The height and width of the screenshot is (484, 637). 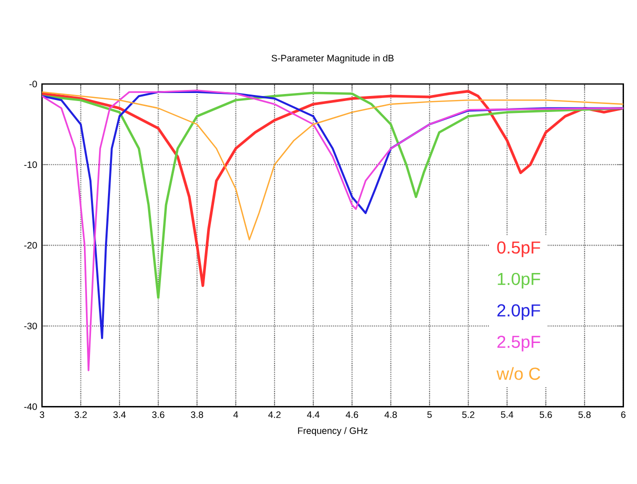 What do you see at coordinates (333, 59) in the screenshot?
I see `chart-title: S-Parameter Magnitude in dB` at bounding box center [333, 59].